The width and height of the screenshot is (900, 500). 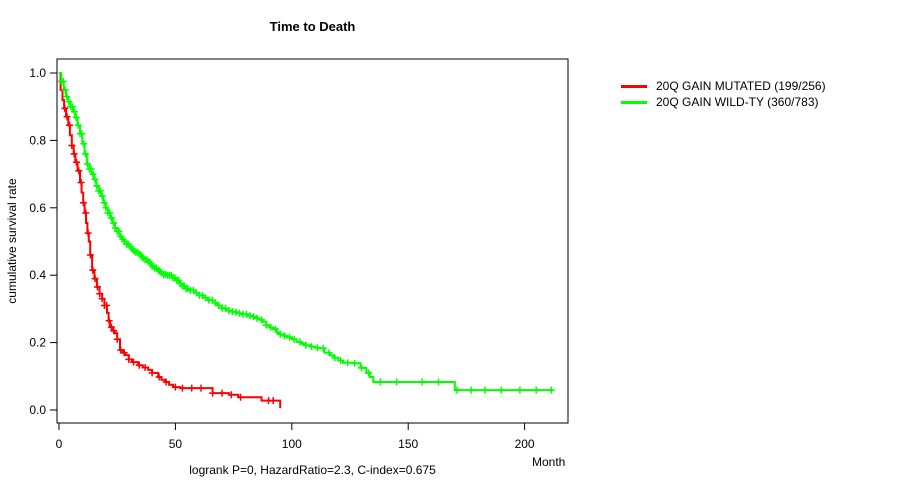 I want to click on legend-item-mutated: 20Q GAIN MUTATED (199/256), so click(x=723, y=86).